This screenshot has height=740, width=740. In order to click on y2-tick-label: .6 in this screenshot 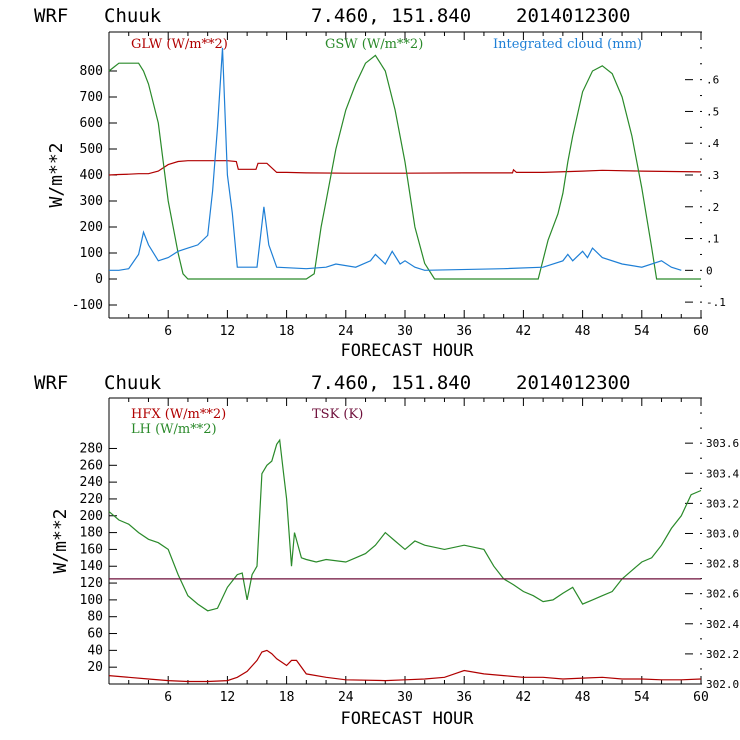, I will do `click(712, 80)`.